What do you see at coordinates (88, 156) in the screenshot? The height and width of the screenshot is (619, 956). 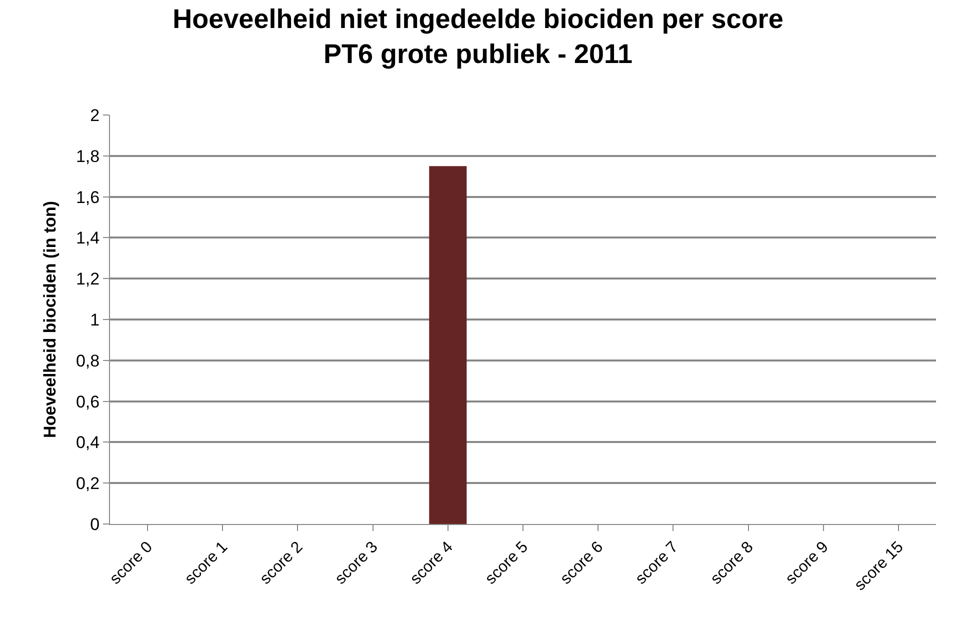 I see `y-tick-label: 1,8` at bounding box center [88, 156].